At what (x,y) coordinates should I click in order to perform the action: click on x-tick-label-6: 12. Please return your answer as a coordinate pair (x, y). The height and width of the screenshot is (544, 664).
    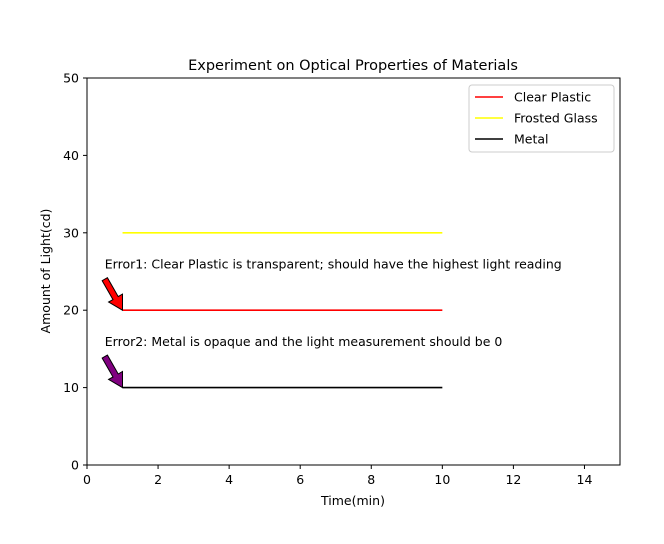
    Looking at the image, I should click on (513, 479).